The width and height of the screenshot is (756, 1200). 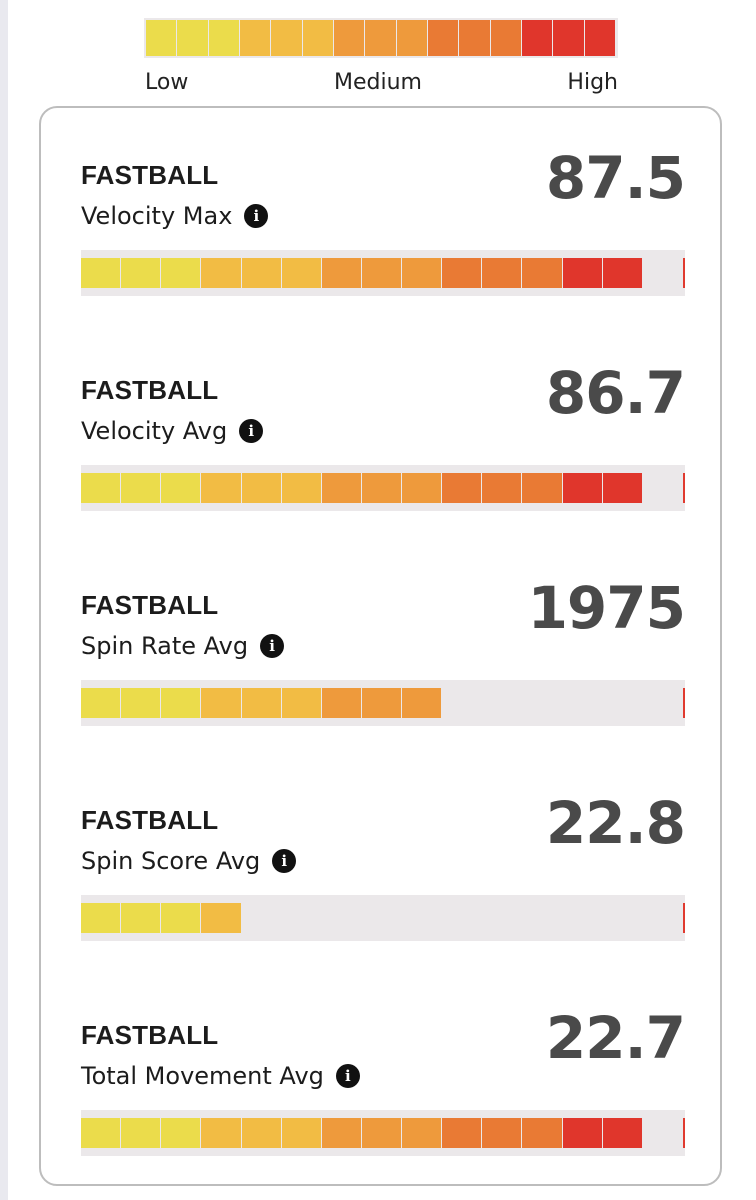 What do you see at coordinates (165, 646) in the screenshot?
I see `metric-label: Spin Rate Avg` at bounding box center [165, 646].